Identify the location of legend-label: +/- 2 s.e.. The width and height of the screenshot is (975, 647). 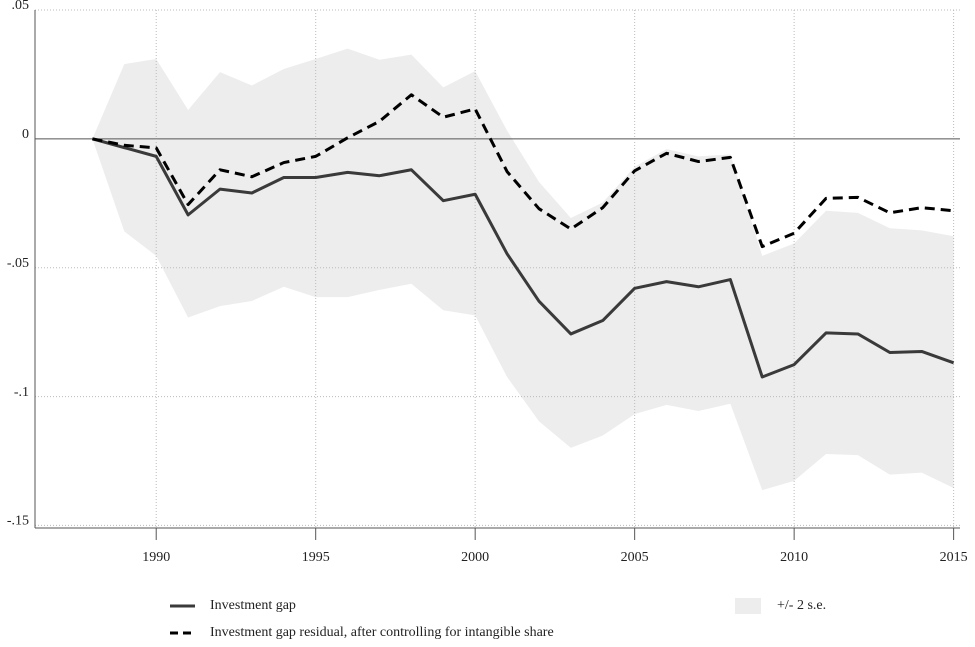
(801, 605).